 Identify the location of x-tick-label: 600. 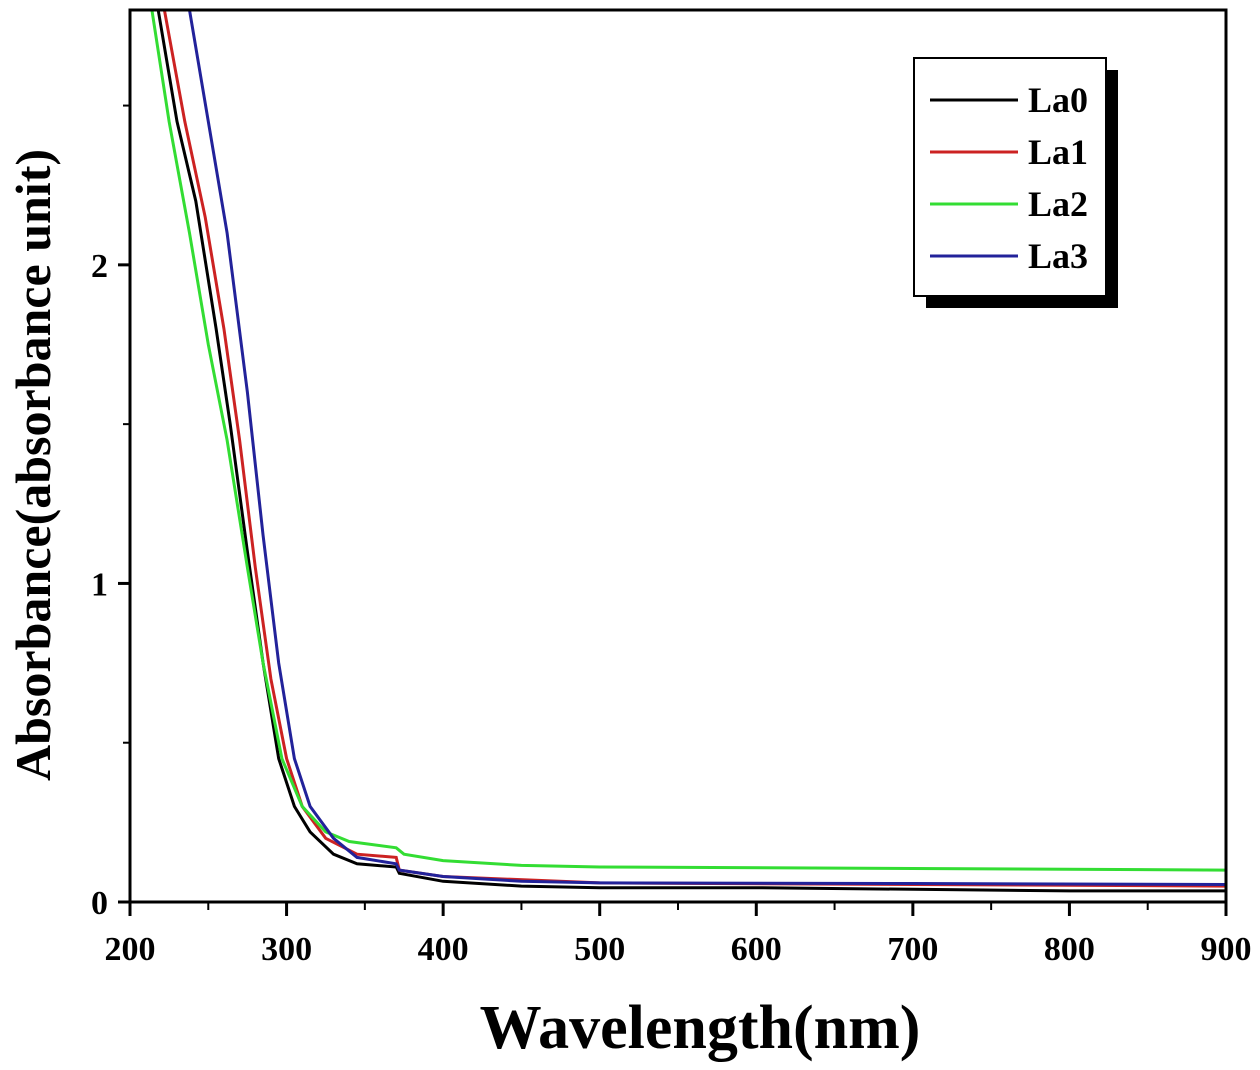
(756, 949).